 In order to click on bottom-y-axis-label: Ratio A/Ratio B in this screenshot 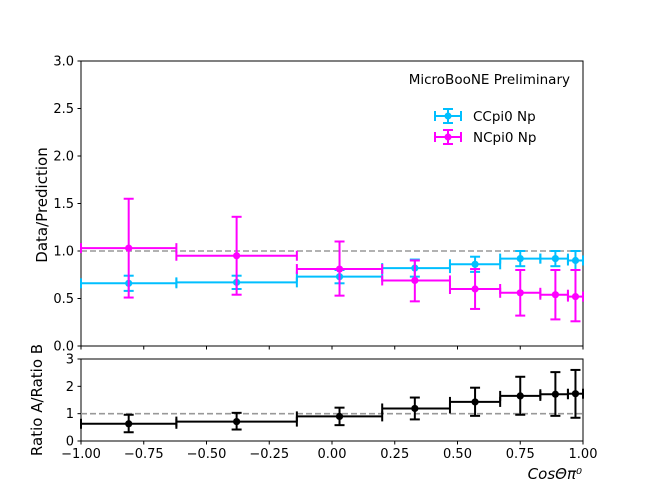, I will do `click(37, 400)`.